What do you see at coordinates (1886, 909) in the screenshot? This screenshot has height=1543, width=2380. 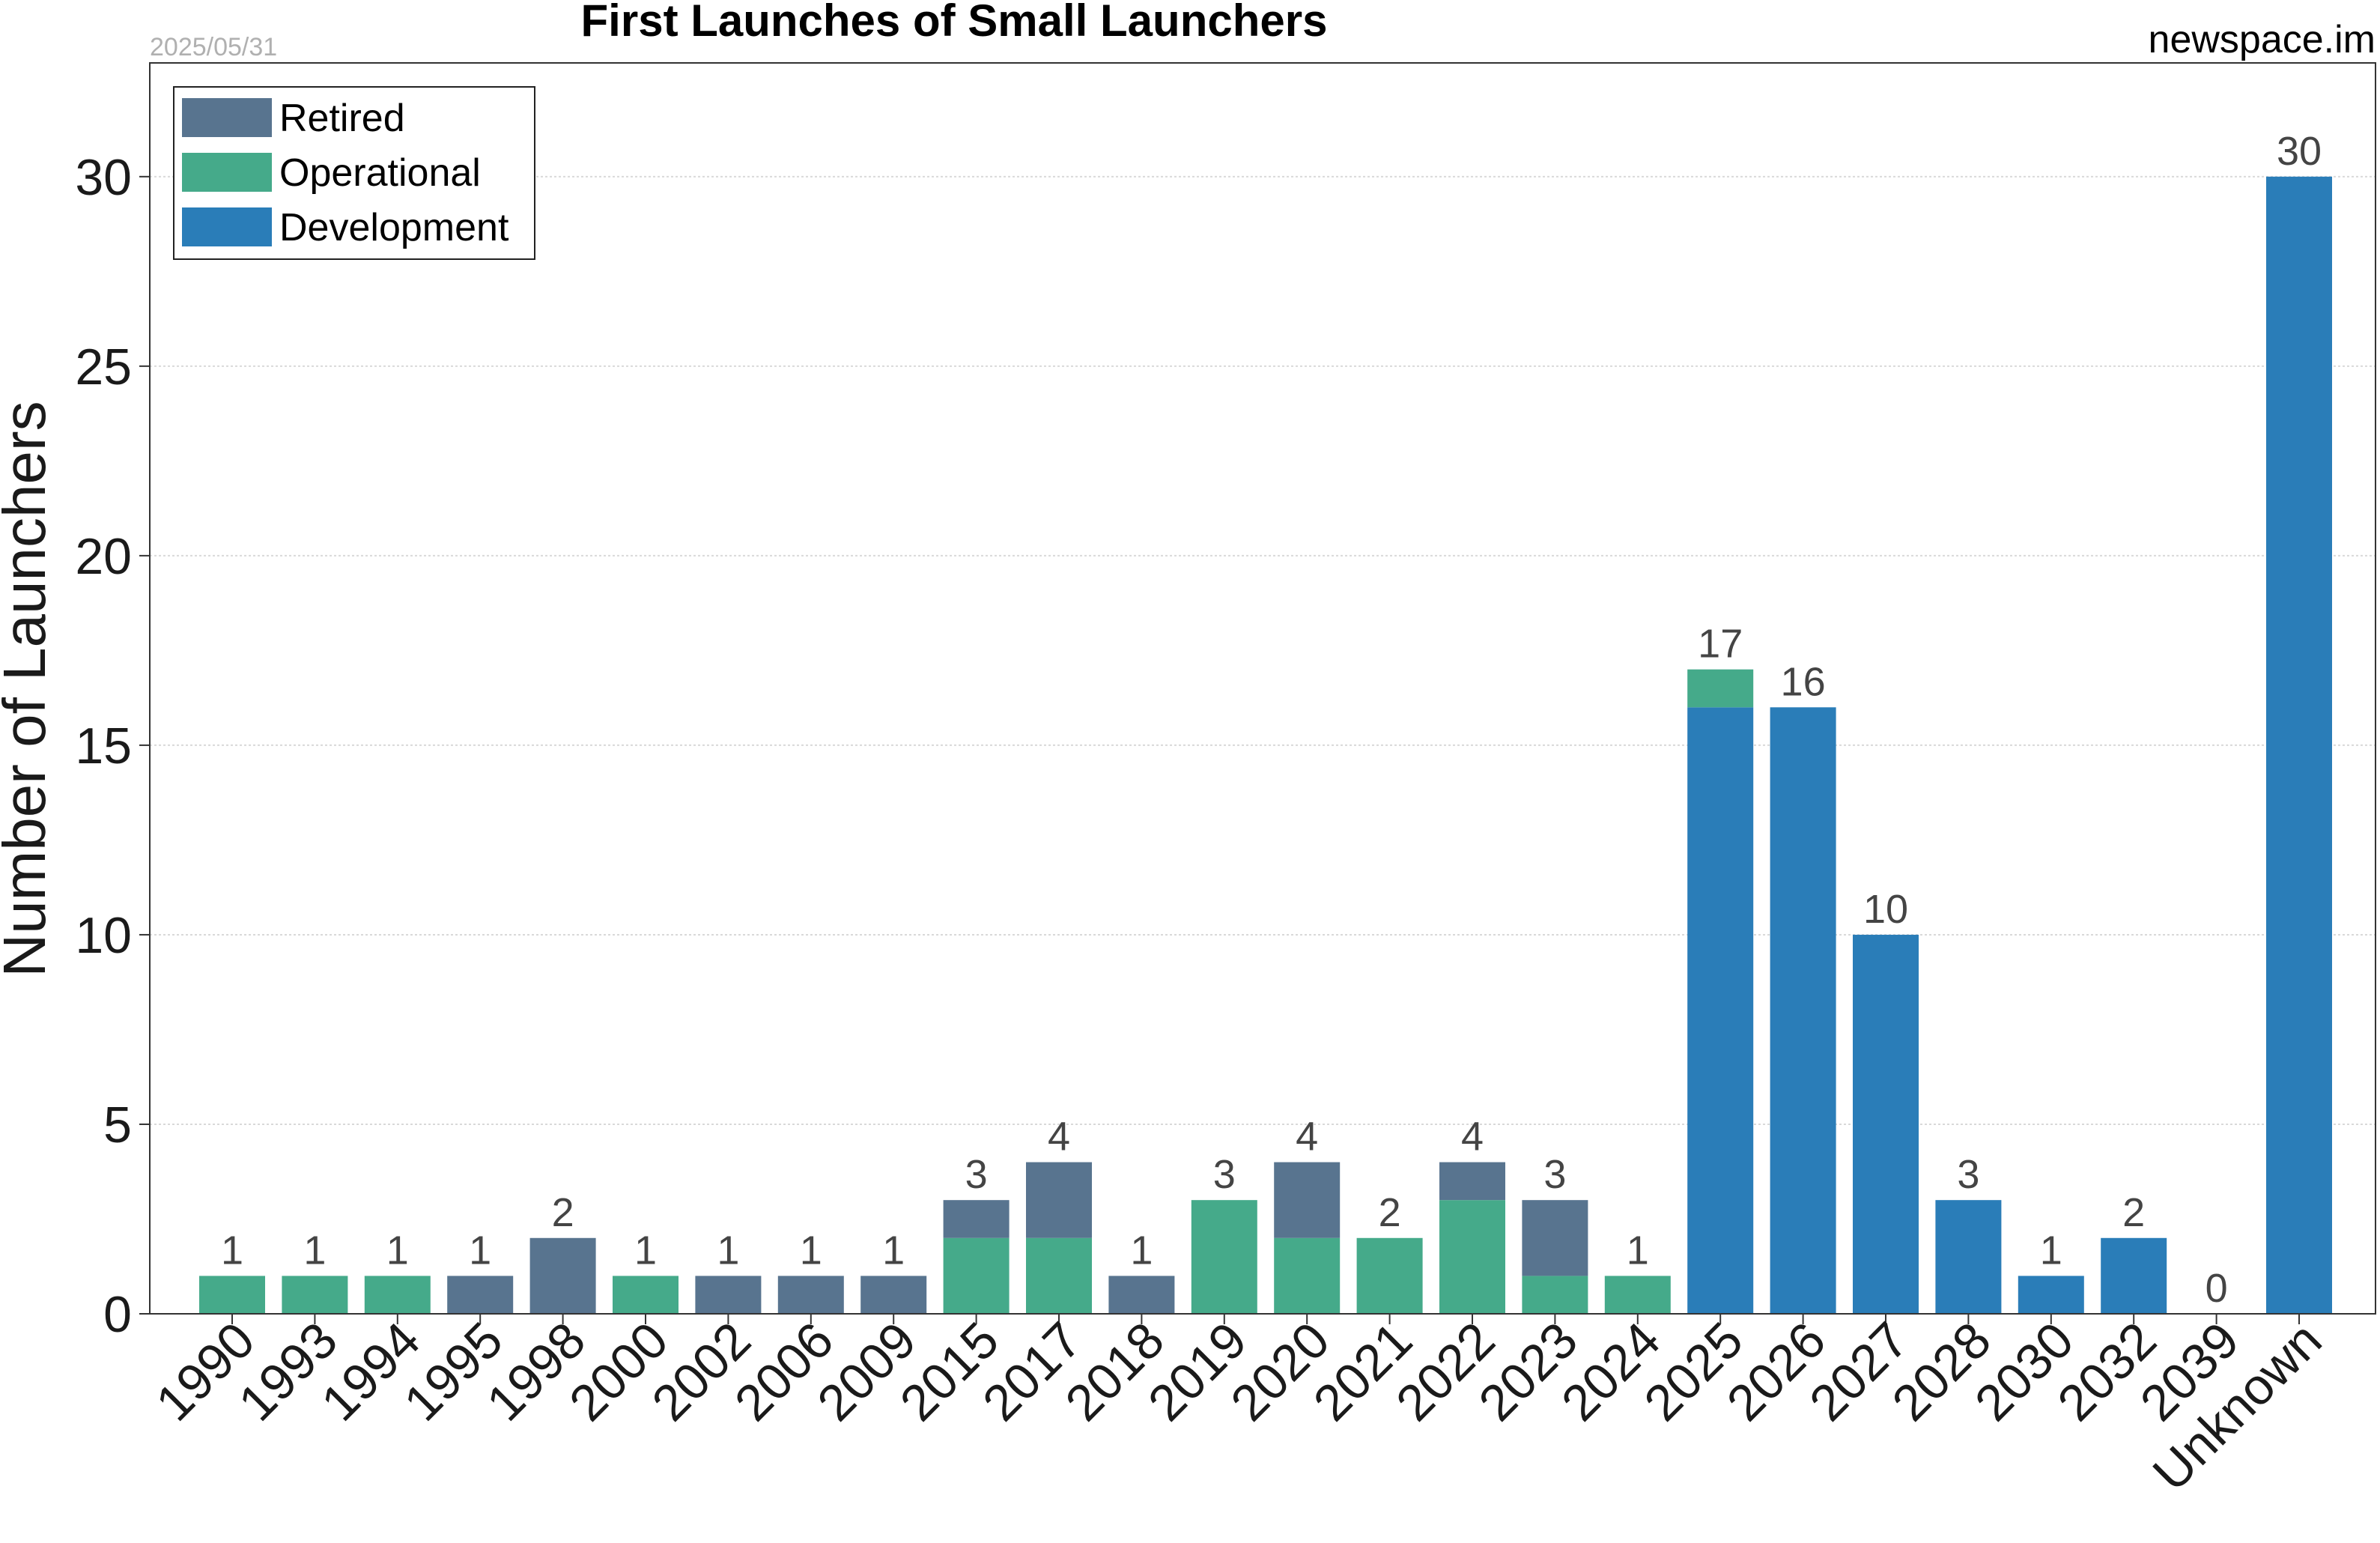 I see `data-label: 10` at bounding box center [1886, 909].